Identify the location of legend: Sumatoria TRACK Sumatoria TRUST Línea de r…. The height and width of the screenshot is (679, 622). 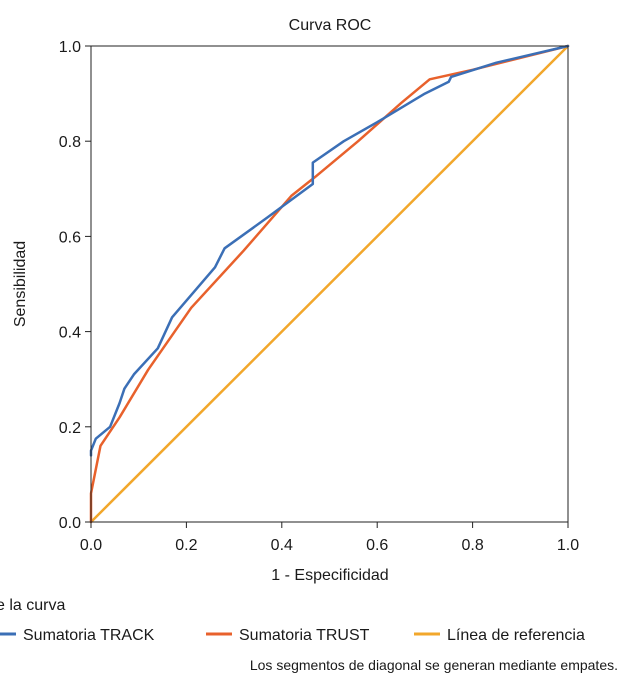
(292, 635).